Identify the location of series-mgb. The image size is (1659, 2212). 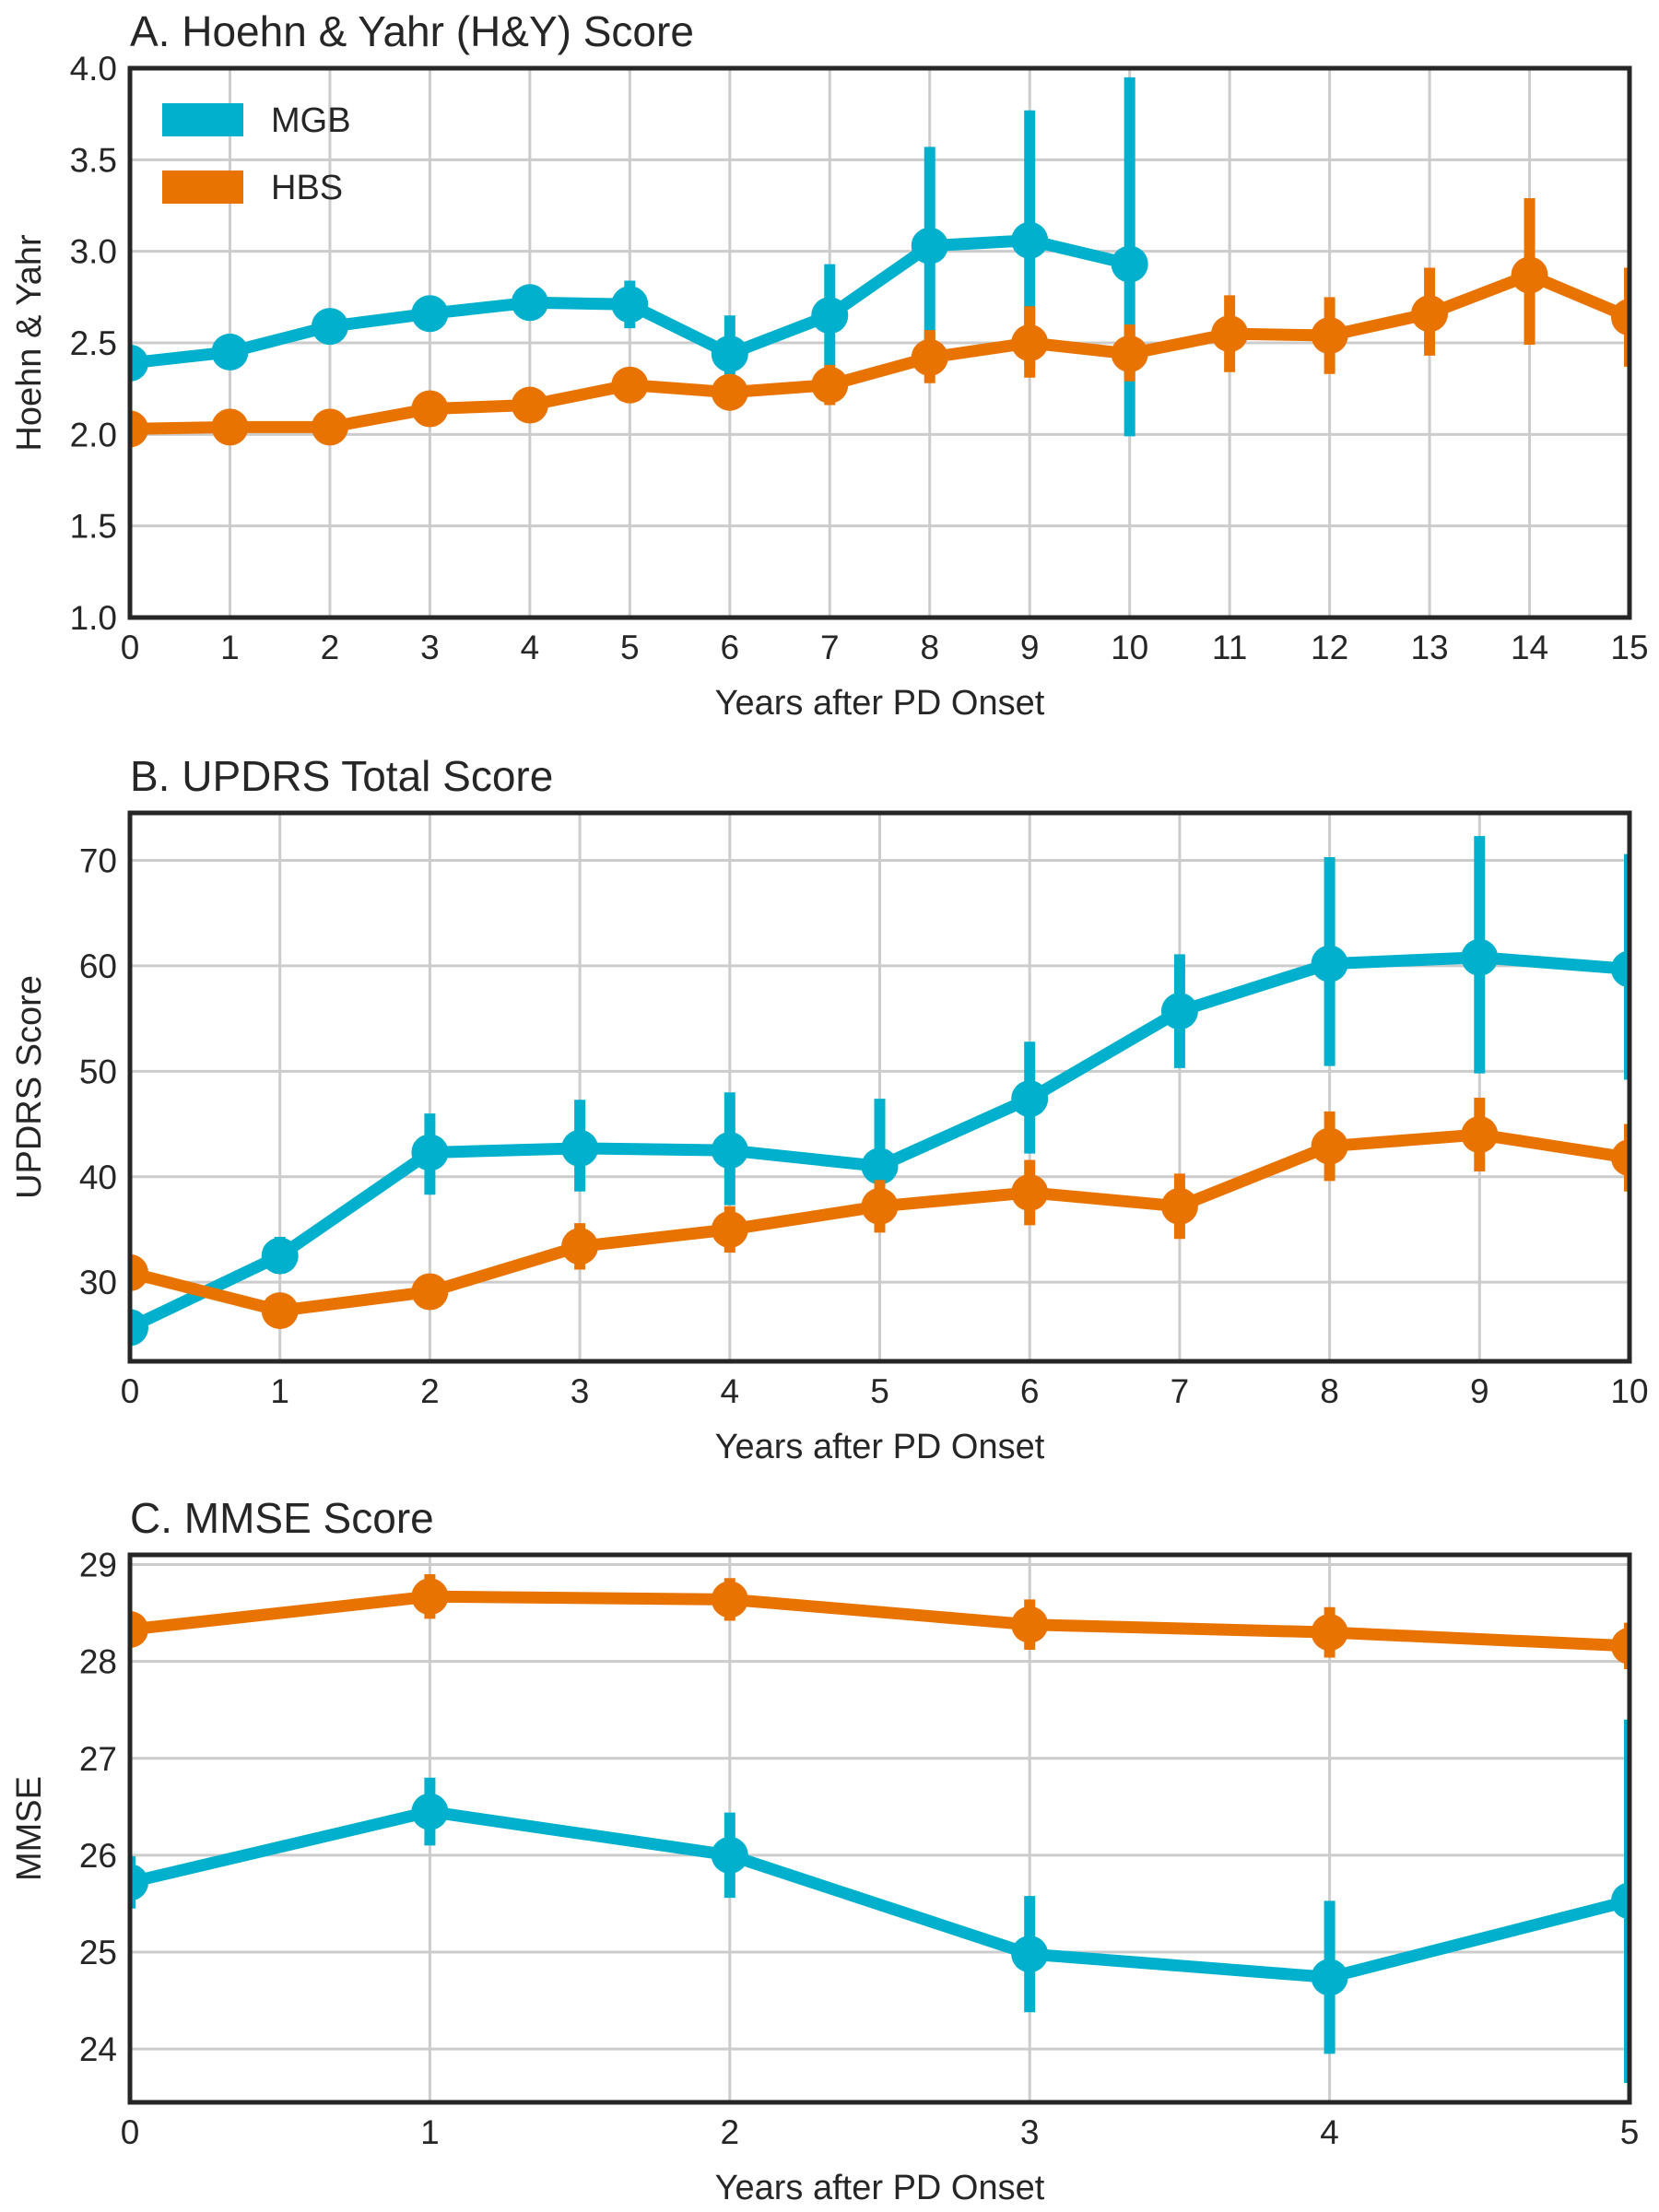
(880, 1901).